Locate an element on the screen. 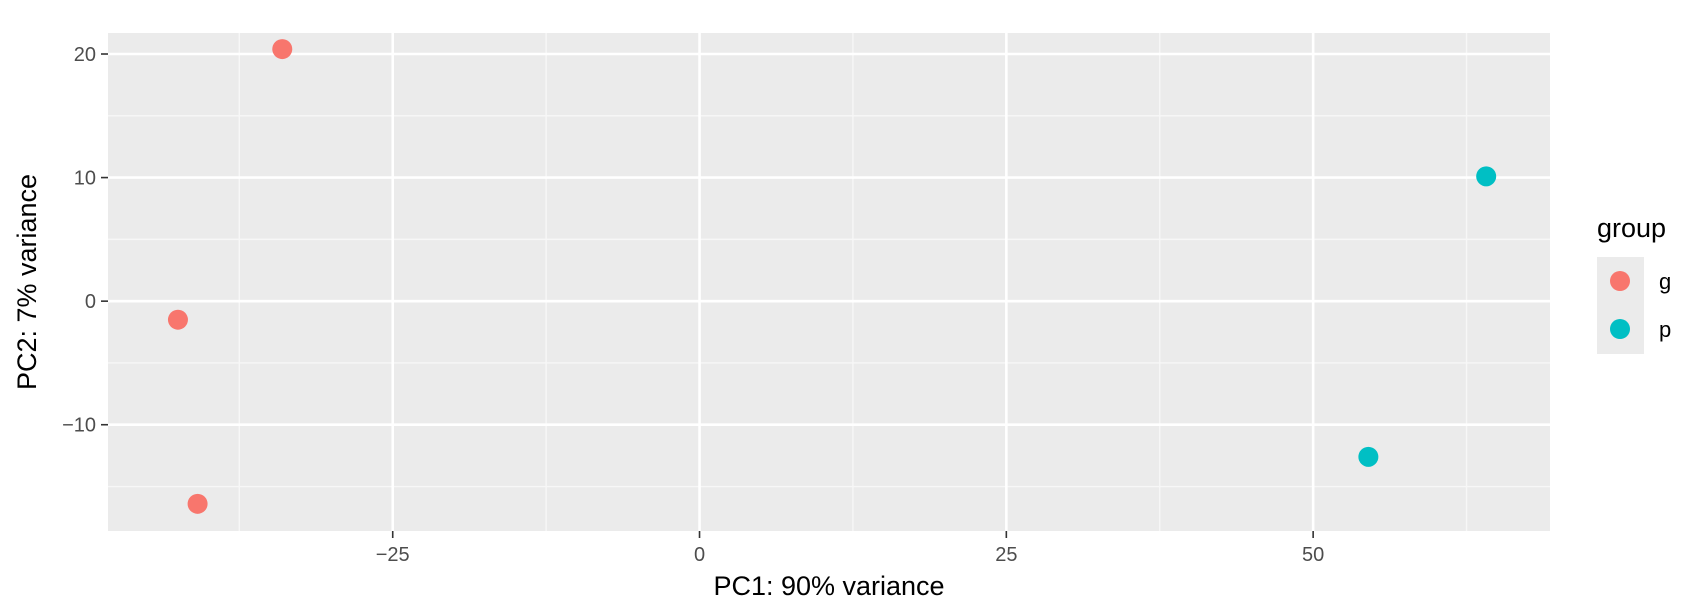 The height and width of the screenshot is (611, 1691). y-tick-label: −10 is located at coordinates (79, 426).